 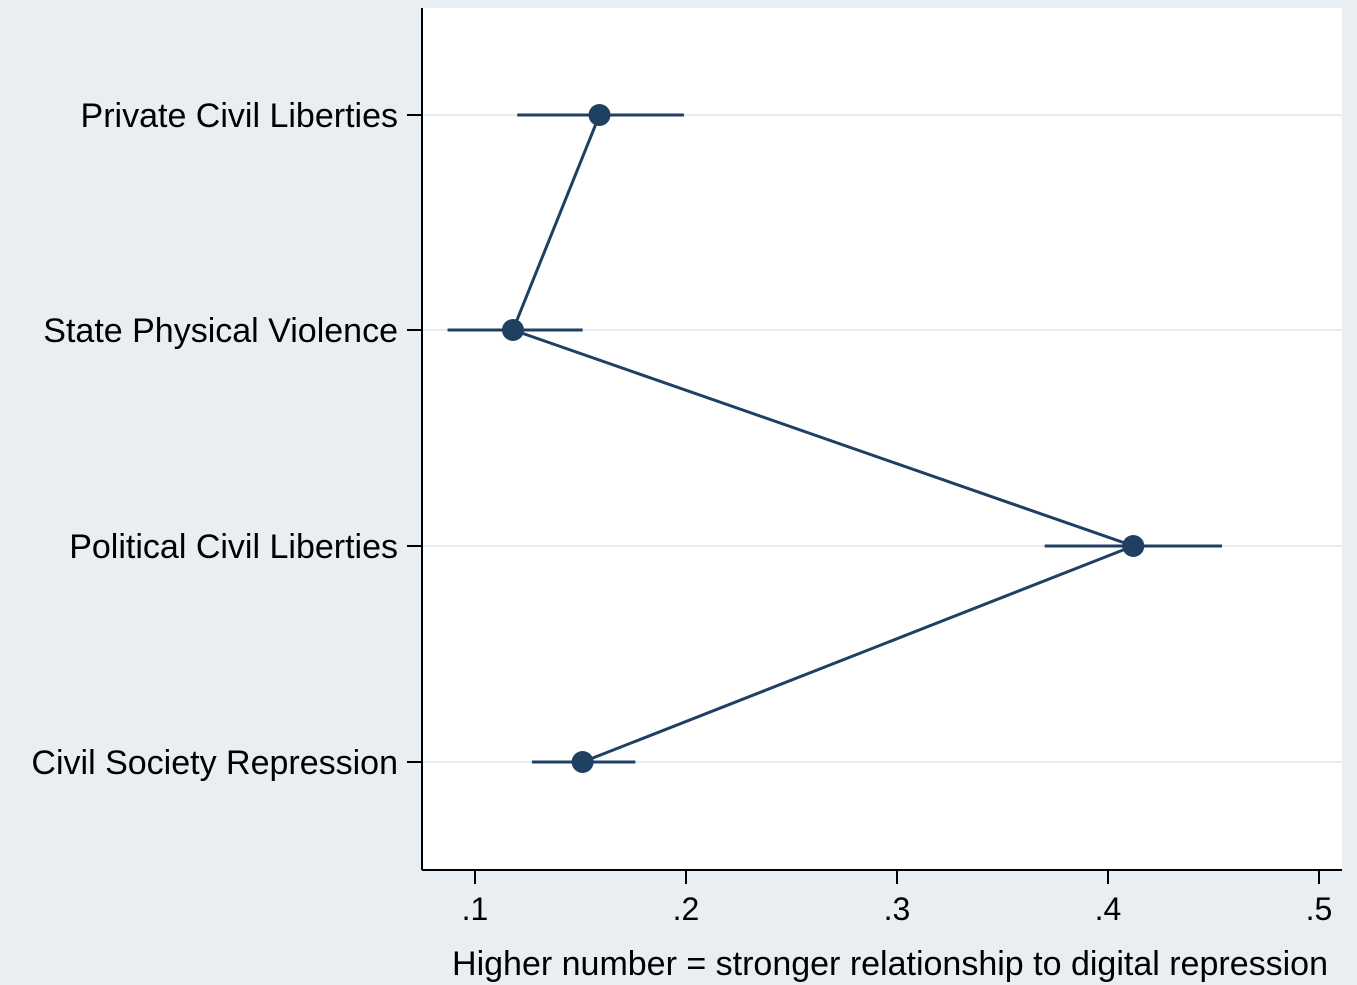 I want to click on category-label: State Physical Violence, so click(x=220, y=331).